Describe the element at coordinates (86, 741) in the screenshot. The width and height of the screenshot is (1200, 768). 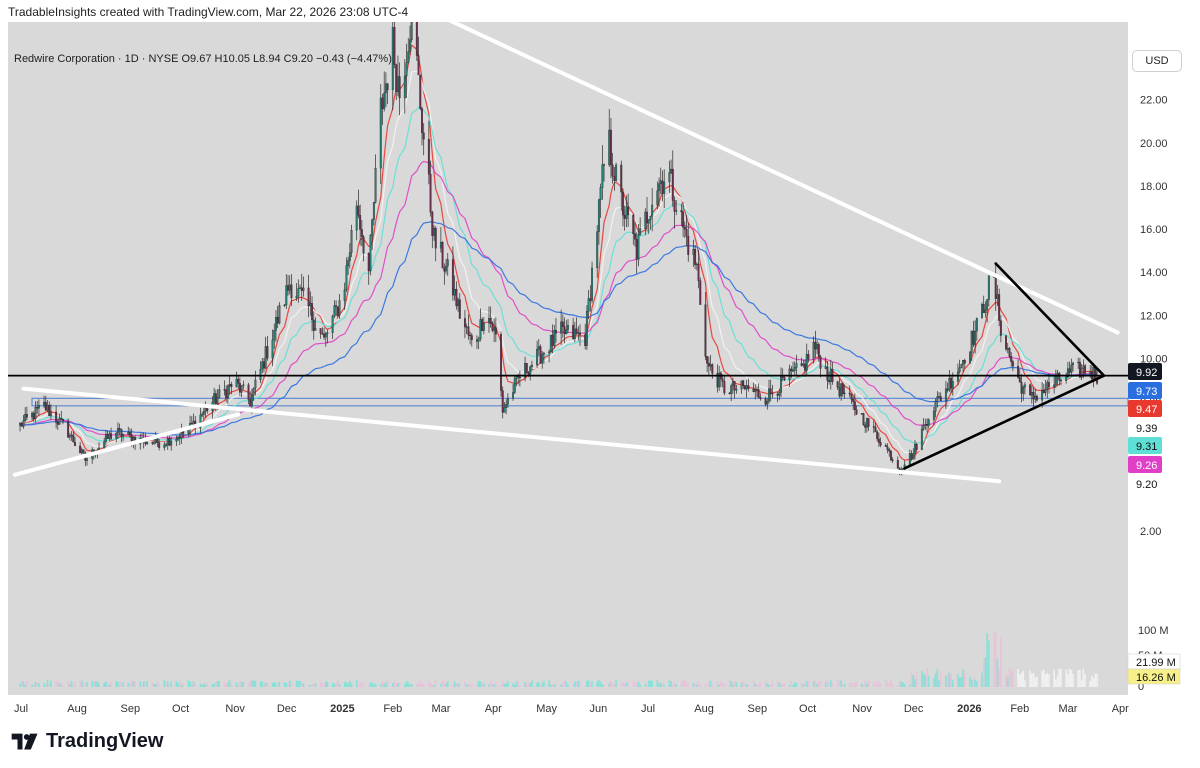
I see `tradingview-logo: TradingView` at that location.